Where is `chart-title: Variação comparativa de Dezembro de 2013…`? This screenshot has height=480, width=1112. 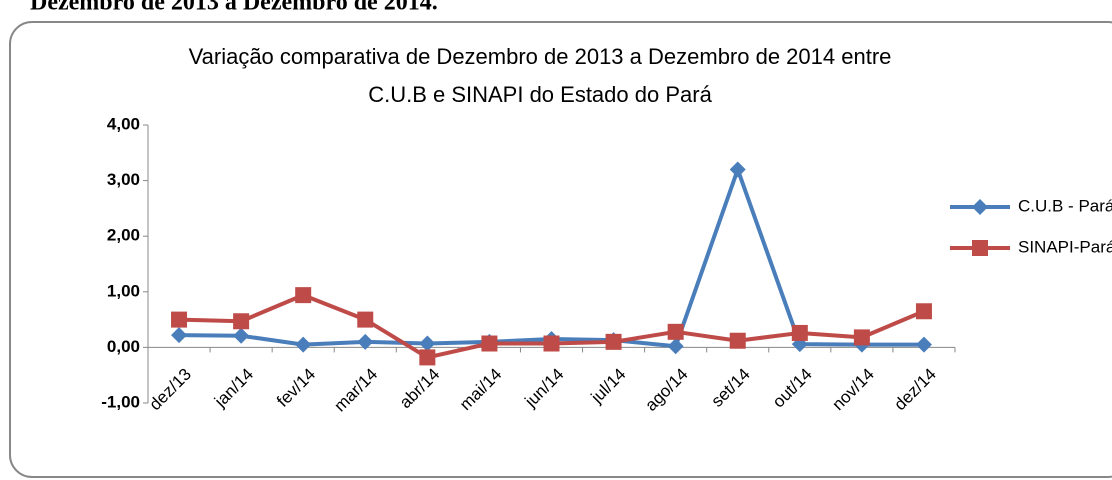
chart-title: Variação comparativa de Dezembro de 2013… is located at coordinates (540, 56).